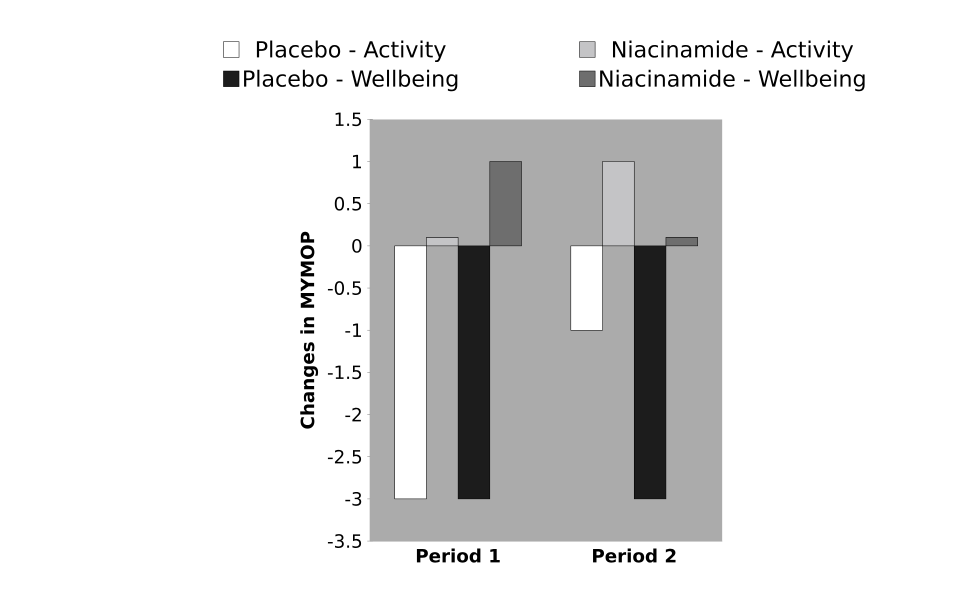  Describe the element at coordinates (348, 203) in the screenshot. I see `y-tick-label: 0.5` at that location.